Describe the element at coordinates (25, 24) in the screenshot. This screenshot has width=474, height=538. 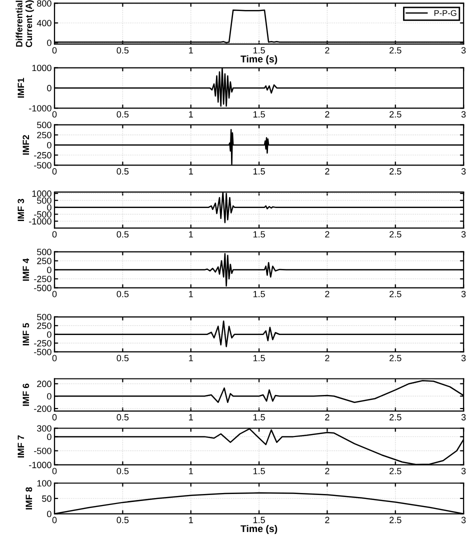
I see `y-axis-title: Differential Current (A)` at that location.